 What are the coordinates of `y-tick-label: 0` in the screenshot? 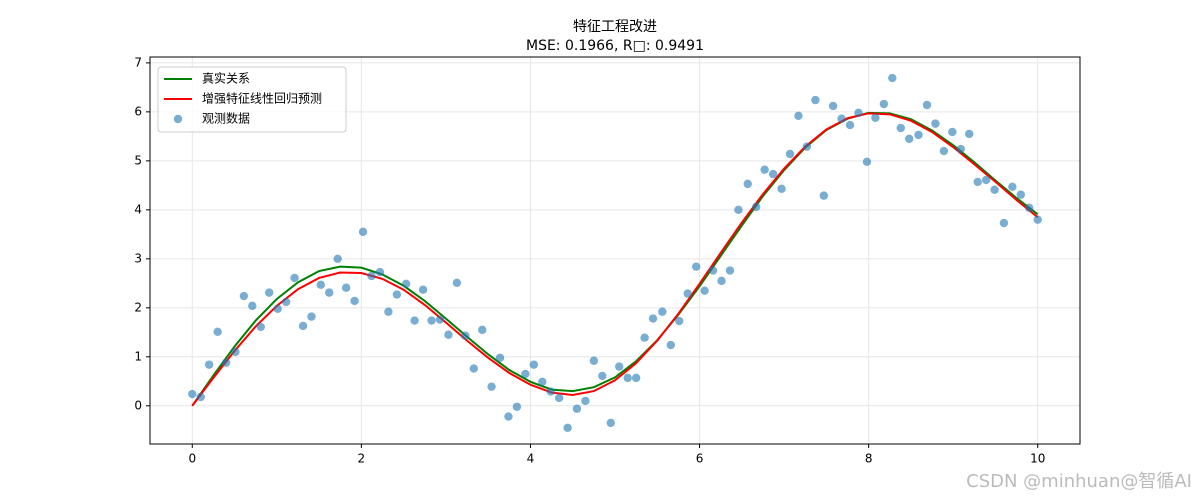 It's located at (138, 405).